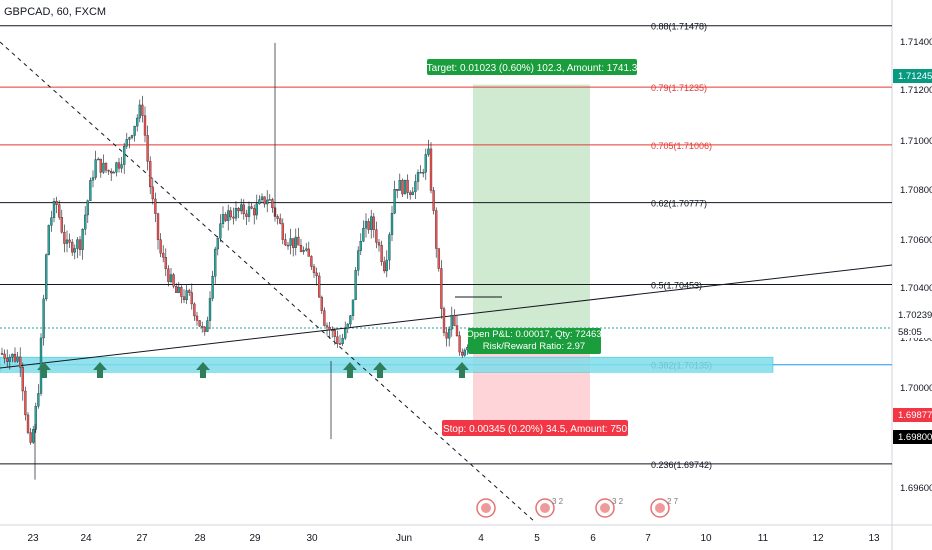 The height and width of the screenshot is (550, 932). Describe the element at coordinates (531, 386) in the screenshot. I see `stop-zone` at that location.